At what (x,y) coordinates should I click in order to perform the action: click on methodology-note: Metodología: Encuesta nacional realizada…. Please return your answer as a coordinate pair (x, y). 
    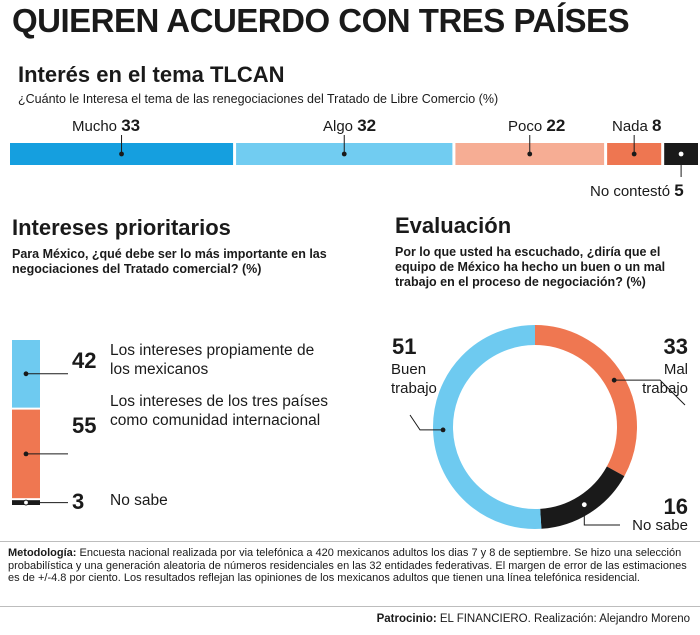
    Looking at the image, I should click on (350, 566).